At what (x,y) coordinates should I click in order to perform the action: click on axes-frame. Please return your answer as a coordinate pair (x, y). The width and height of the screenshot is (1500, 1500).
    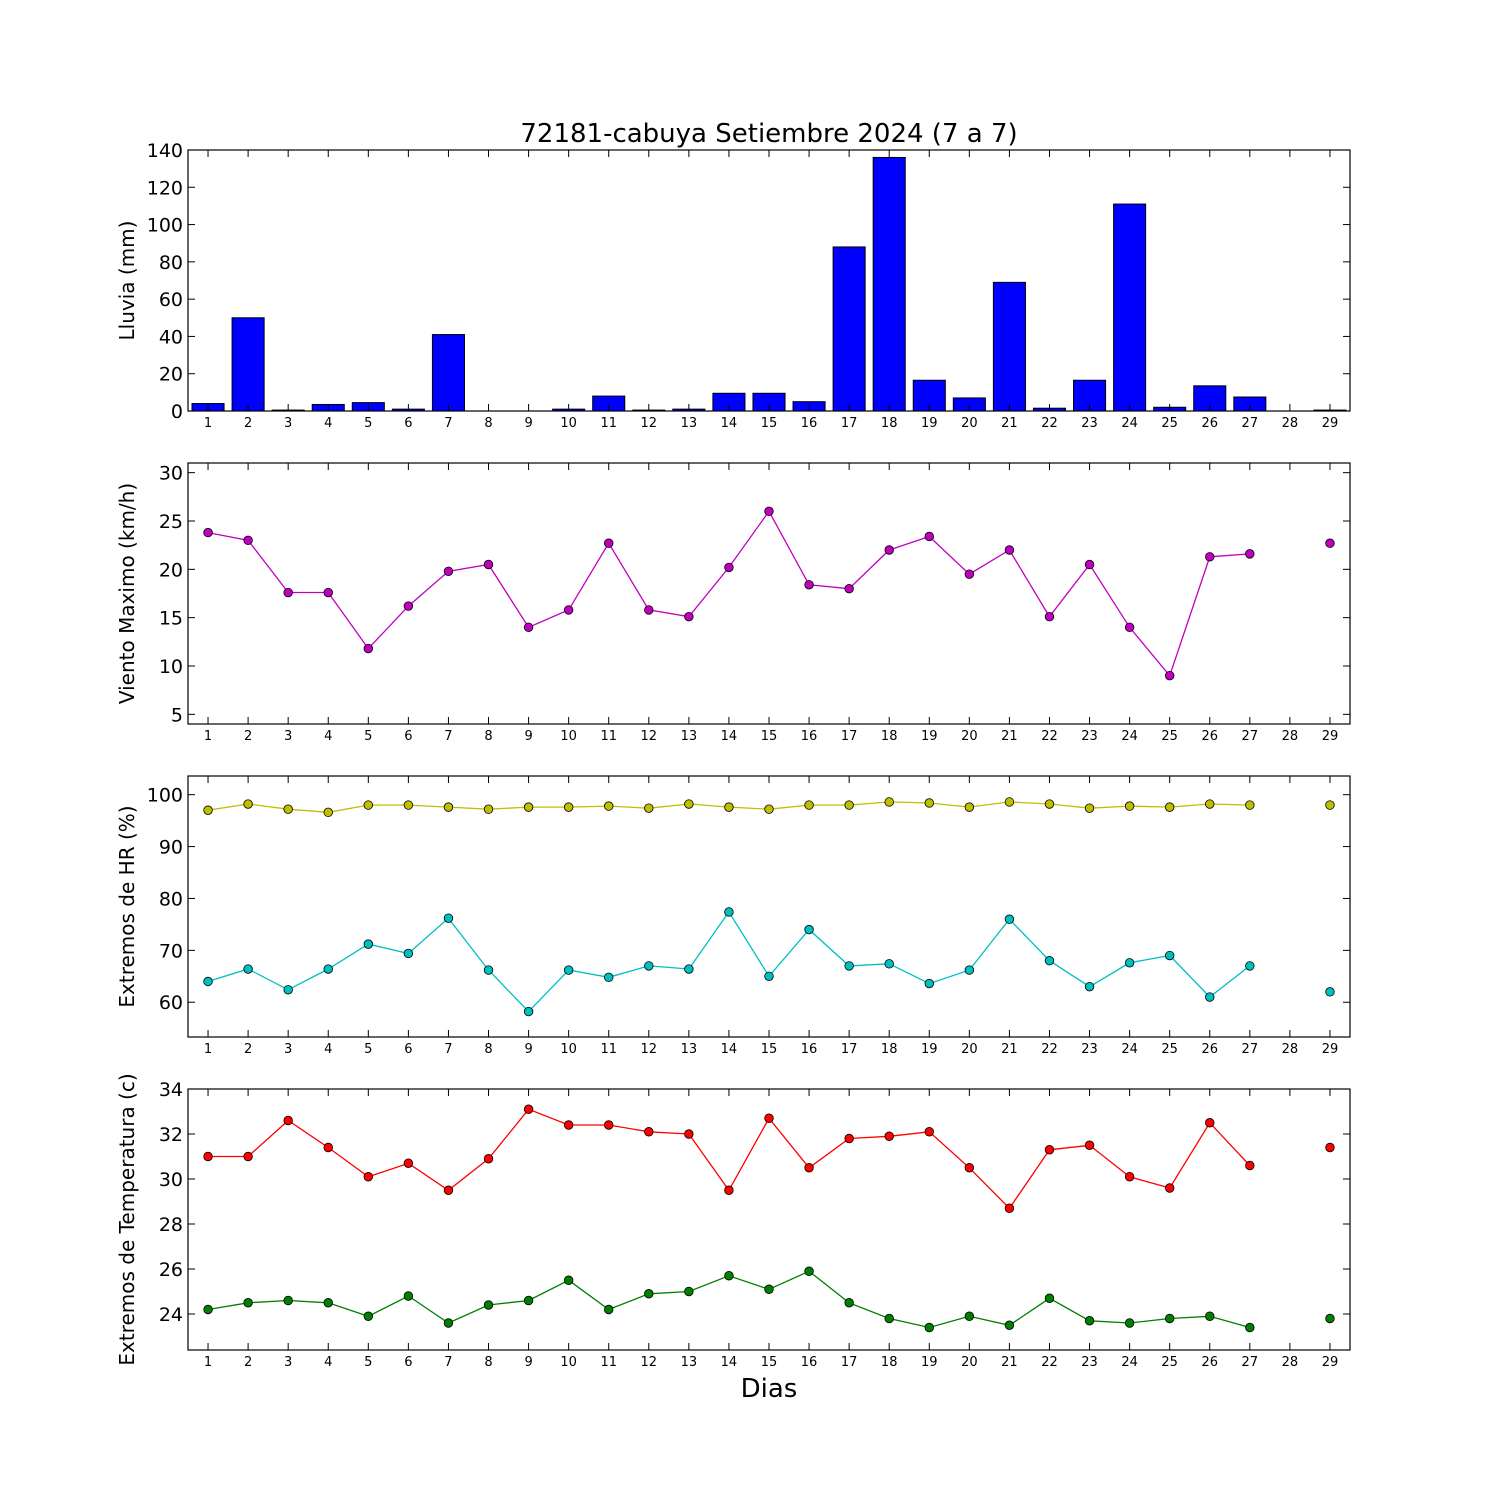
    Looking at the image, I should click on (769, 280).